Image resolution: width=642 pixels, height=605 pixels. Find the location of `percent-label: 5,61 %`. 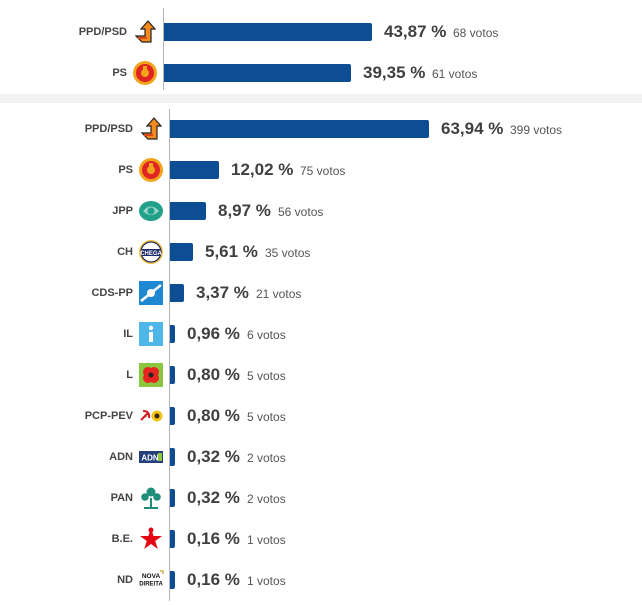

percent-label: 5,61 % is located at coordinates (231, 251).